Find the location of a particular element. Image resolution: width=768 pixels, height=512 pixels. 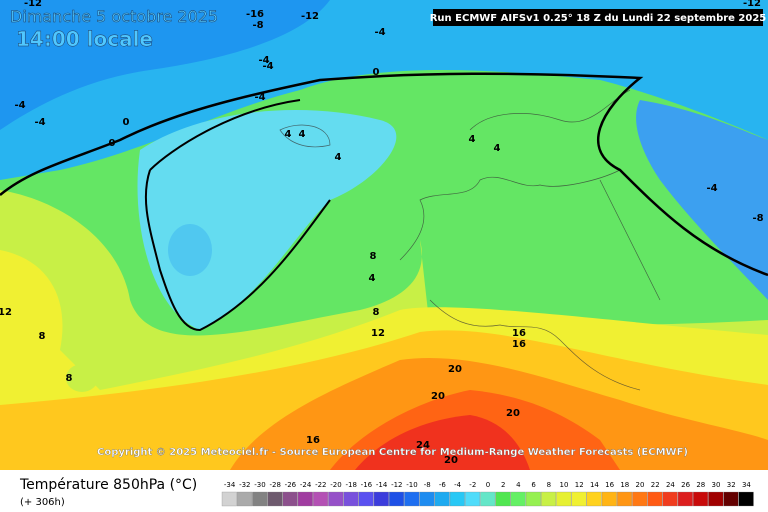

legend-tick-label: -6 is located at coordinates (443, 485).